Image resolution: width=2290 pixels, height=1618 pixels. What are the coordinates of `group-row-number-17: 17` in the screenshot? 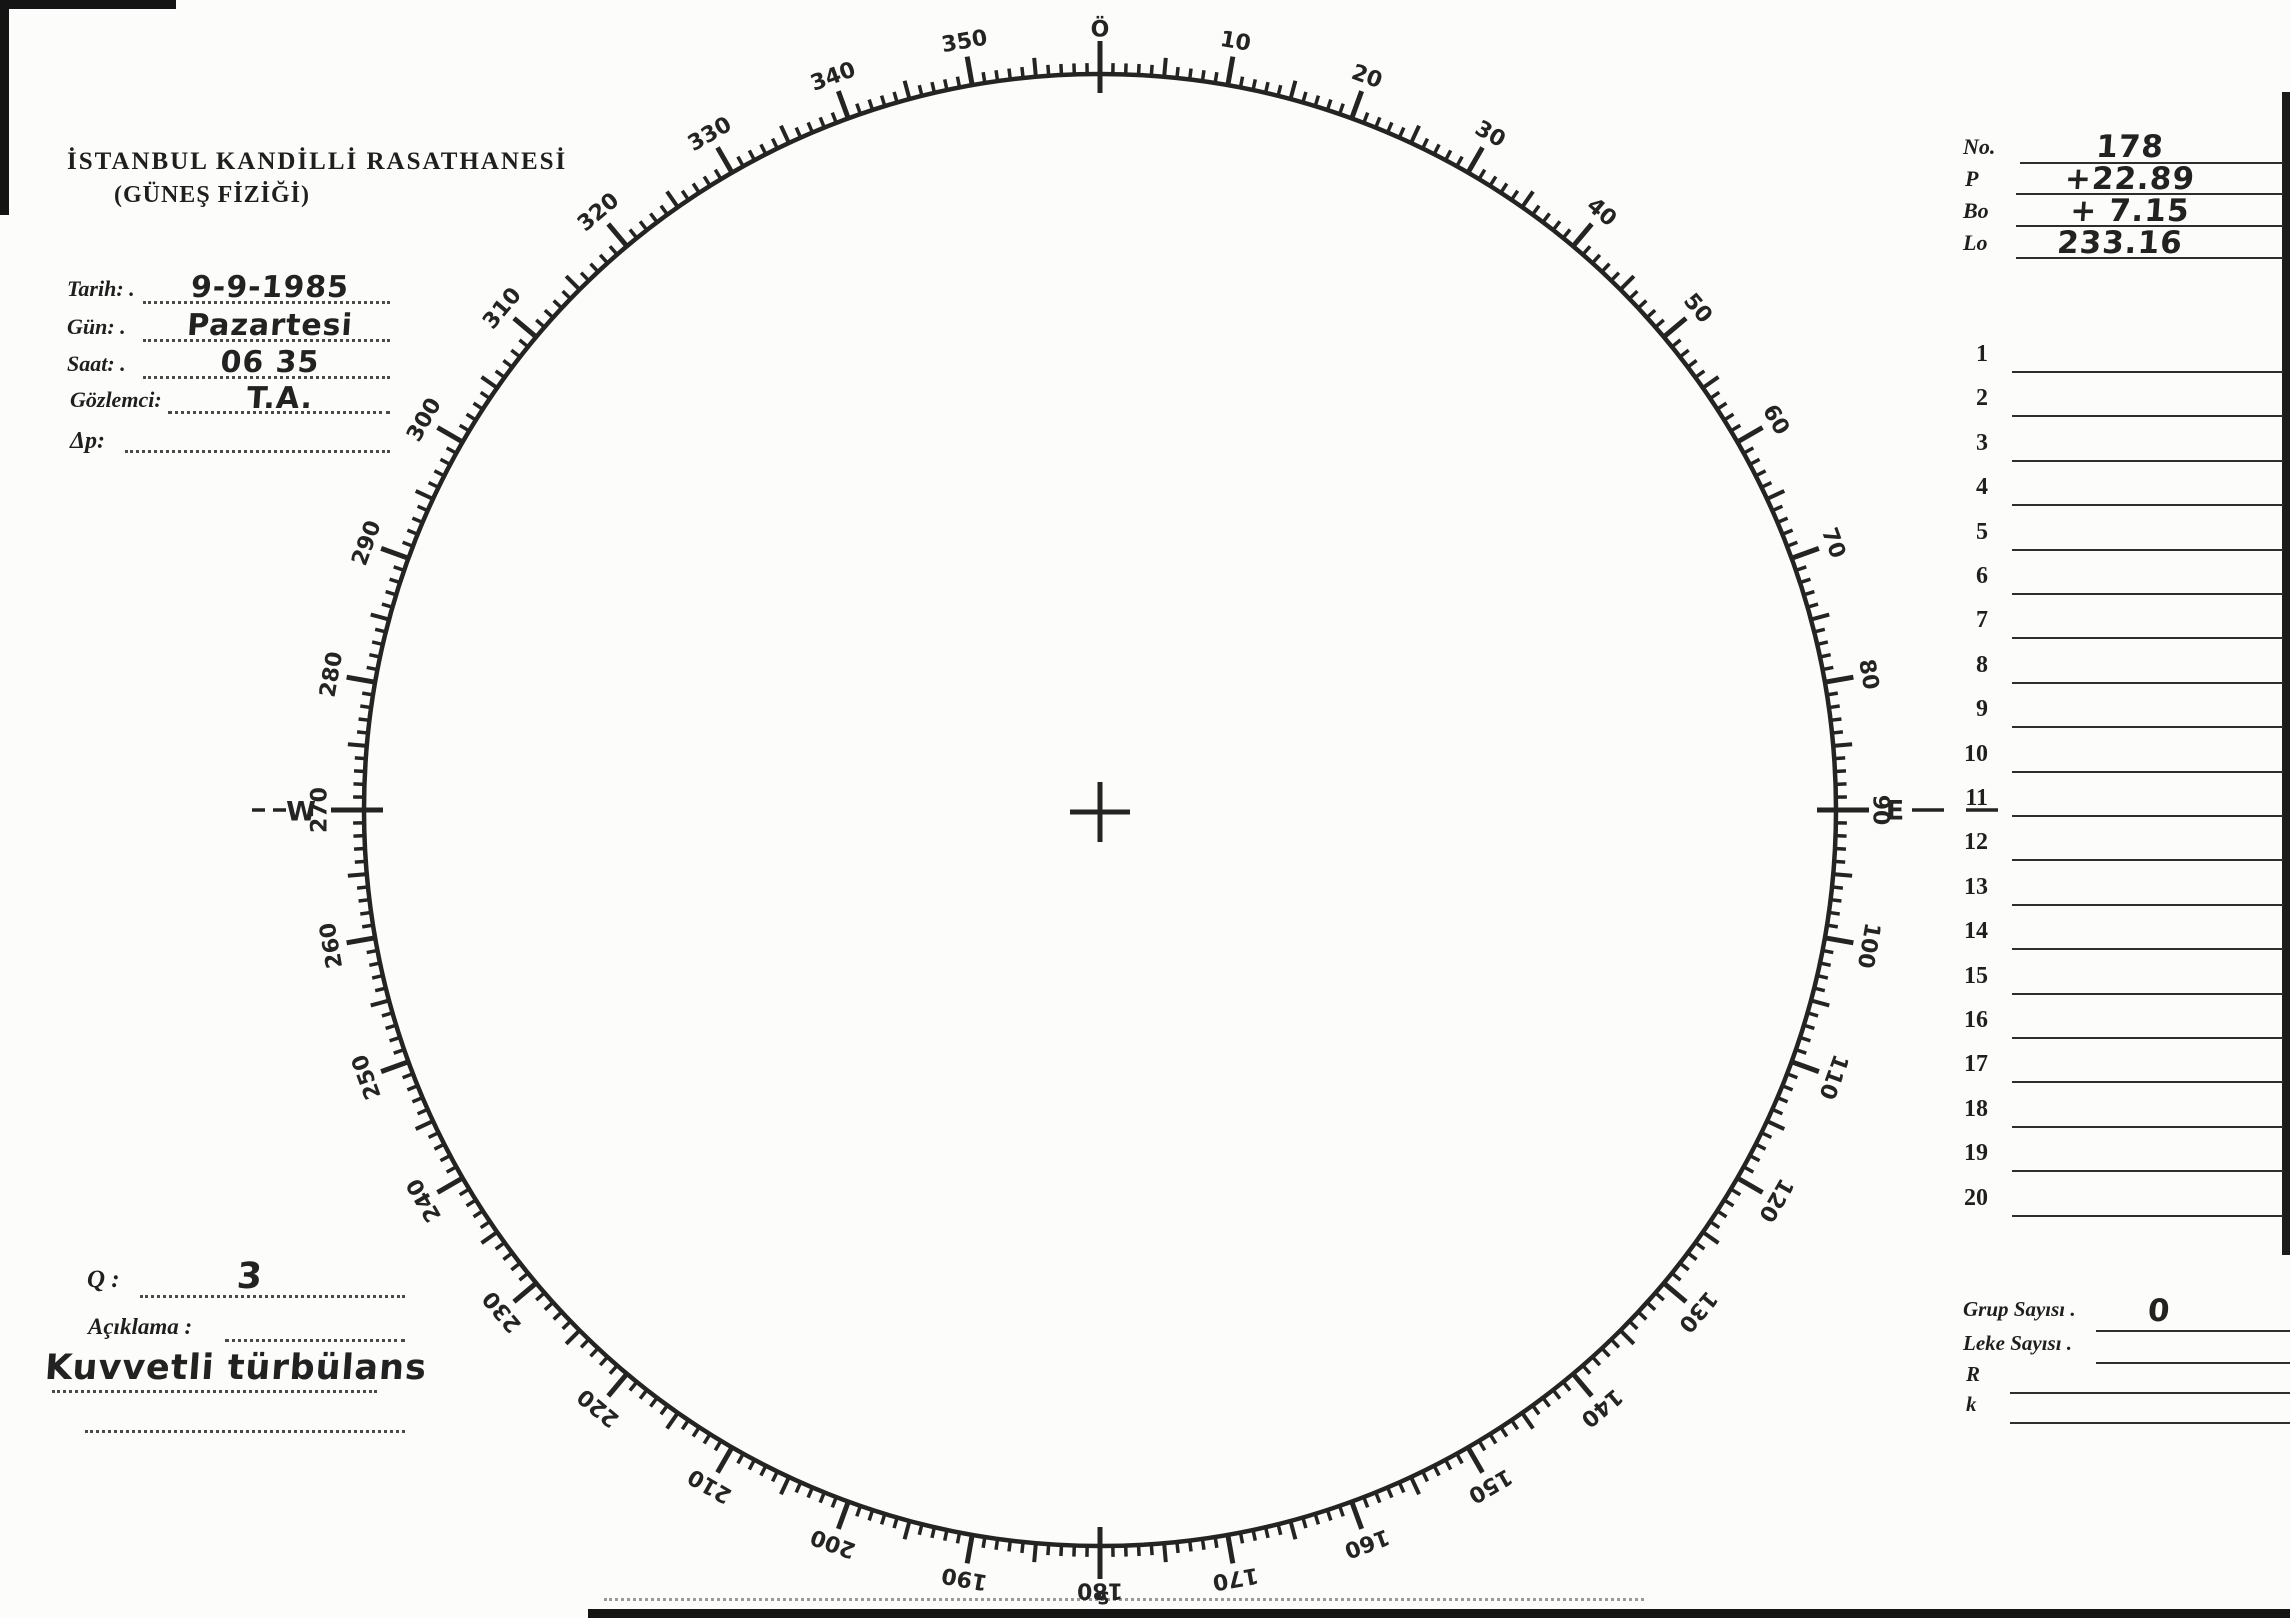 It's located at (1976, 1064).